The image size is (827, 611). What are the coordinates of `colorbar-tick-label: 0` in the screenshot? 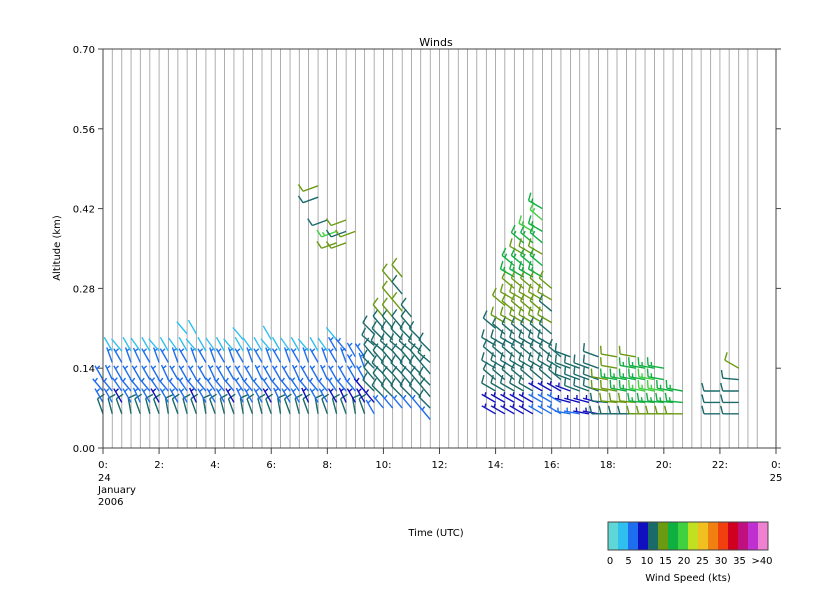 It's located at (610, 561).